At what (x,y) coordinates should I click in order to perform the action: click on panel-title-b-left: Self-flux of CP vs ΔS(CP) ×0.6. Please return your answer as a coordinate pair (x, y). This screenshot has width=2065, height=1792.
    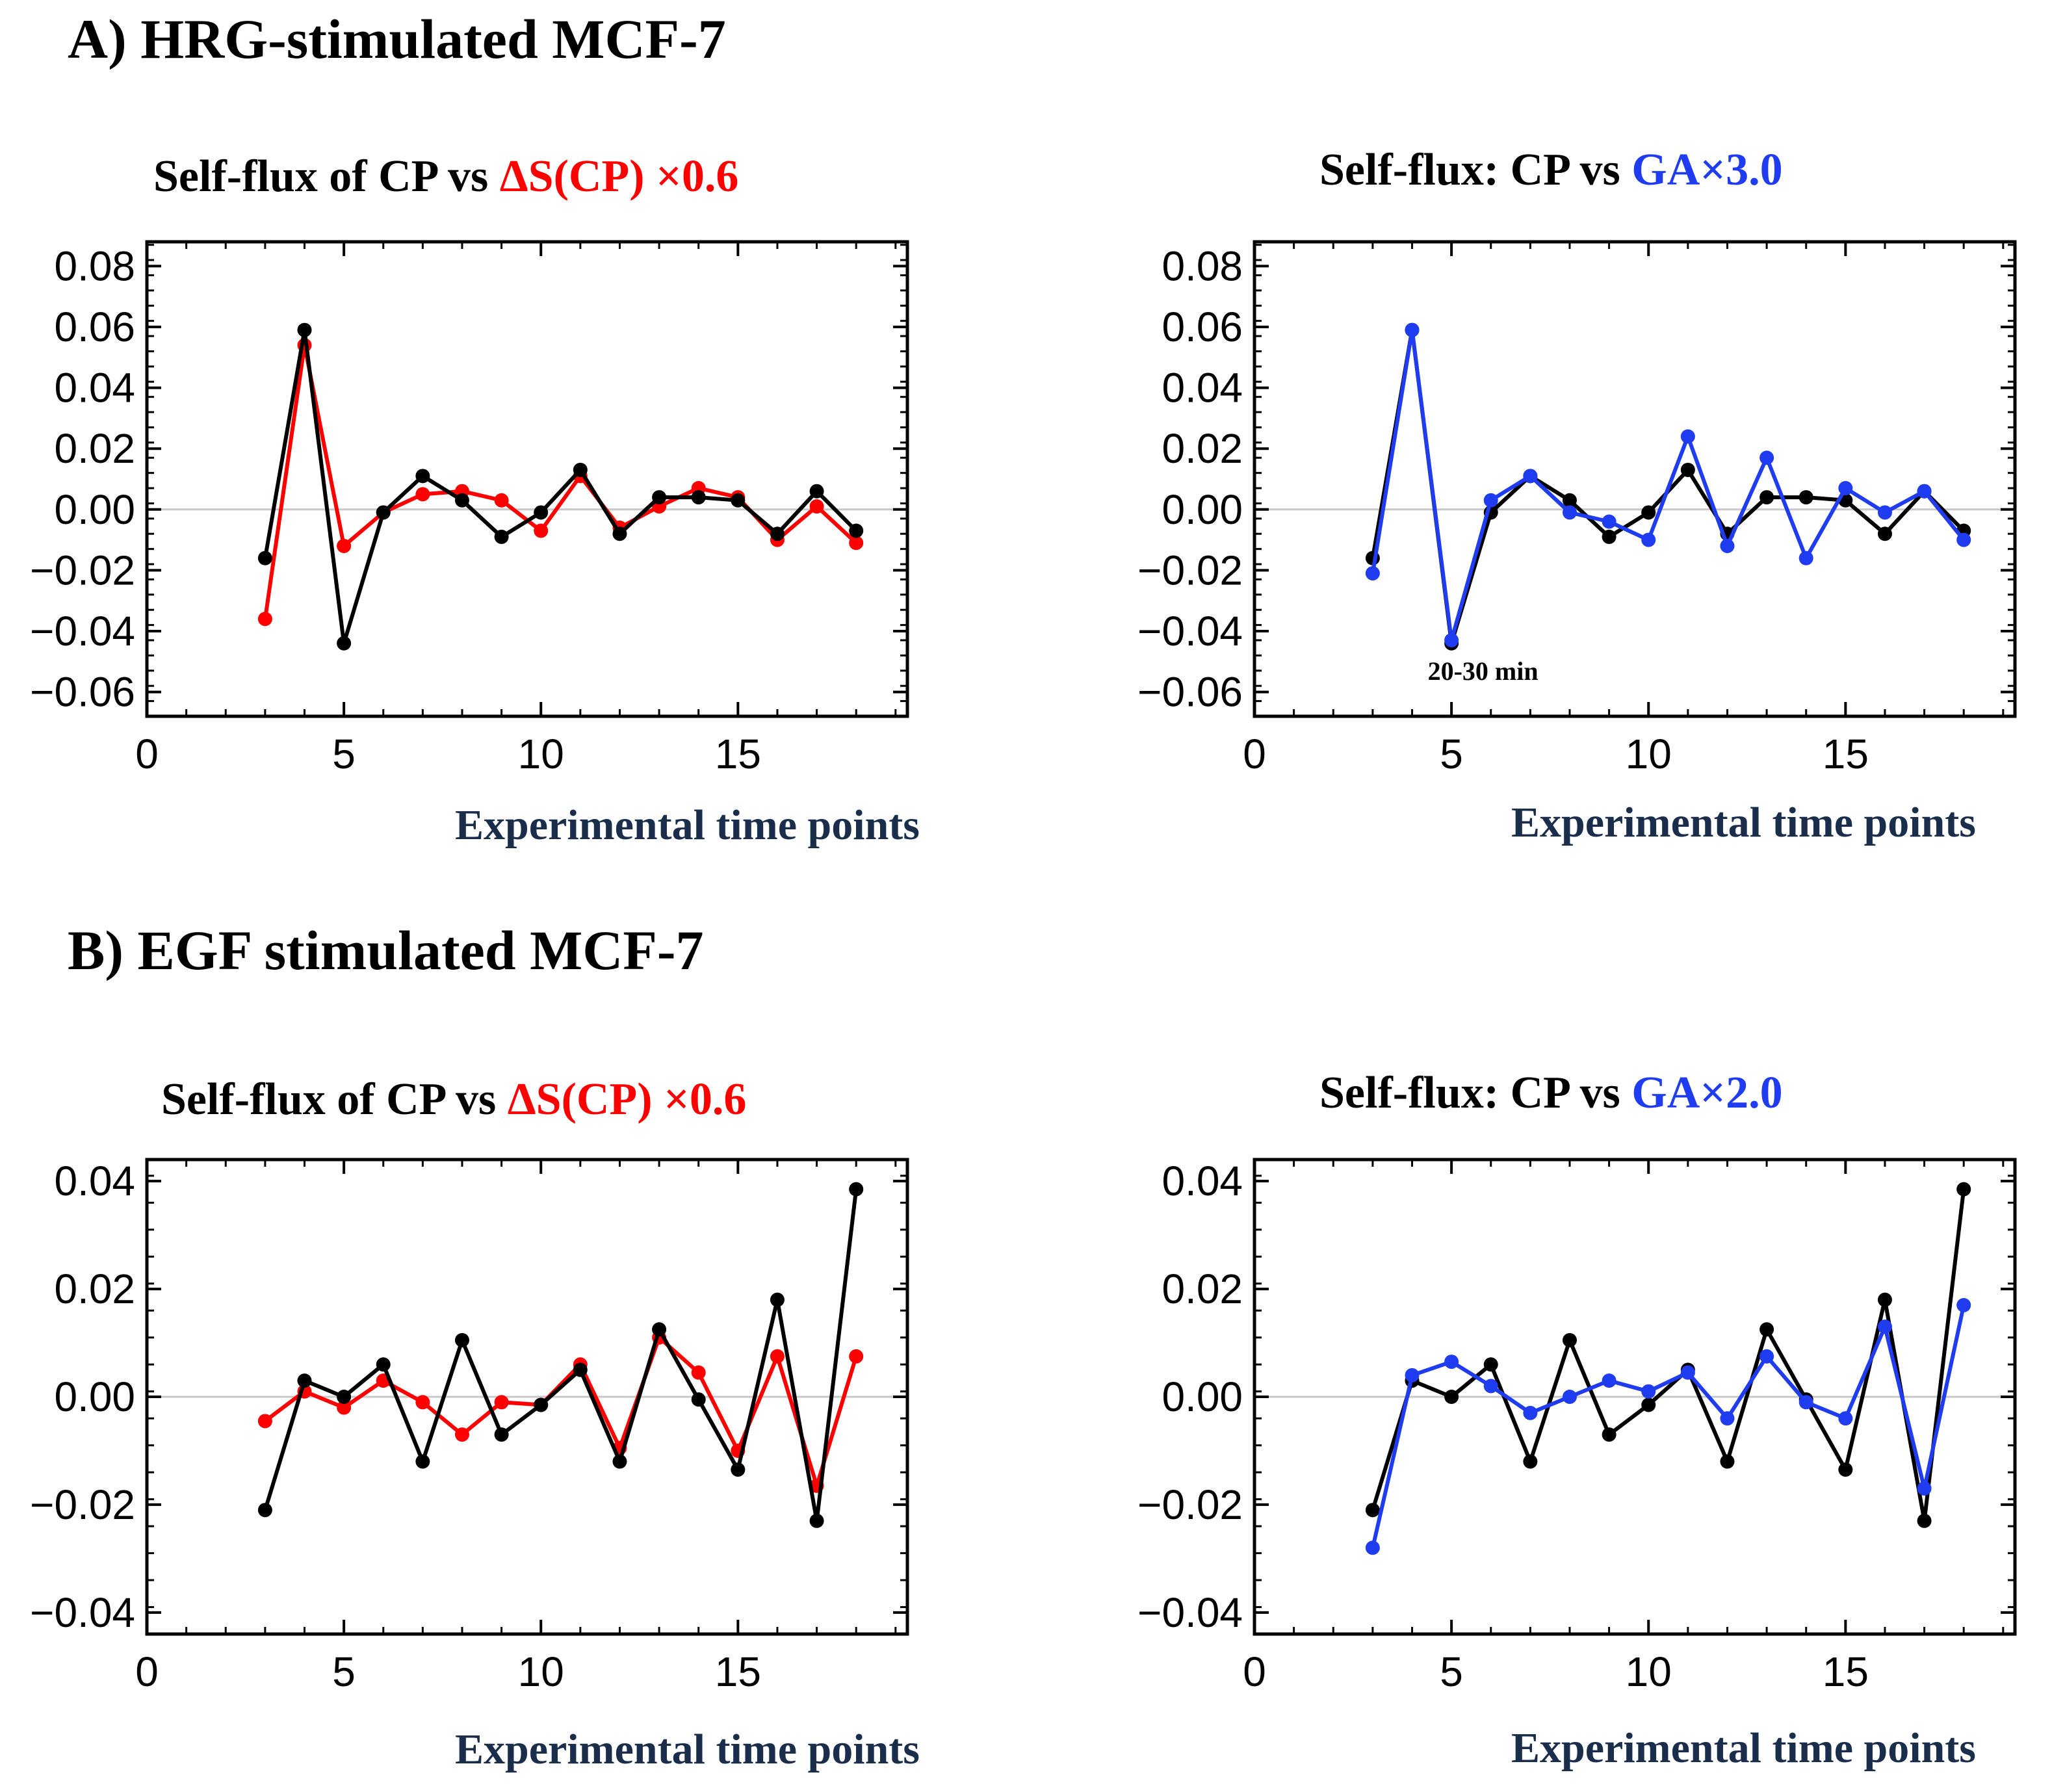
    Looking at the image, I should click on (453, 1100).